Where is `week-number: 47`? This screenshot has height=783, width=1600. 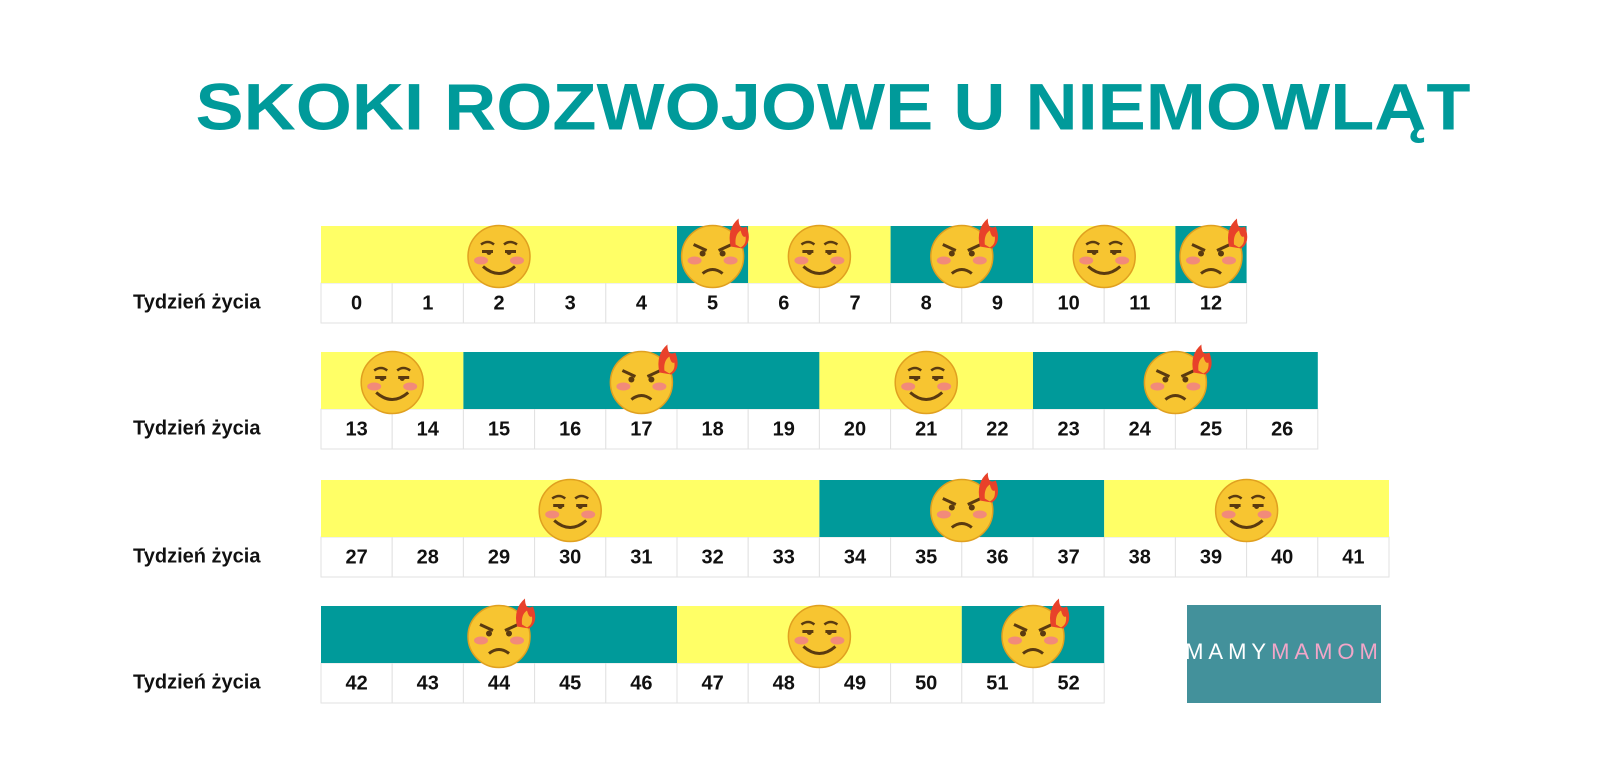 week-number: 47 is located at coordinates (712, 683).